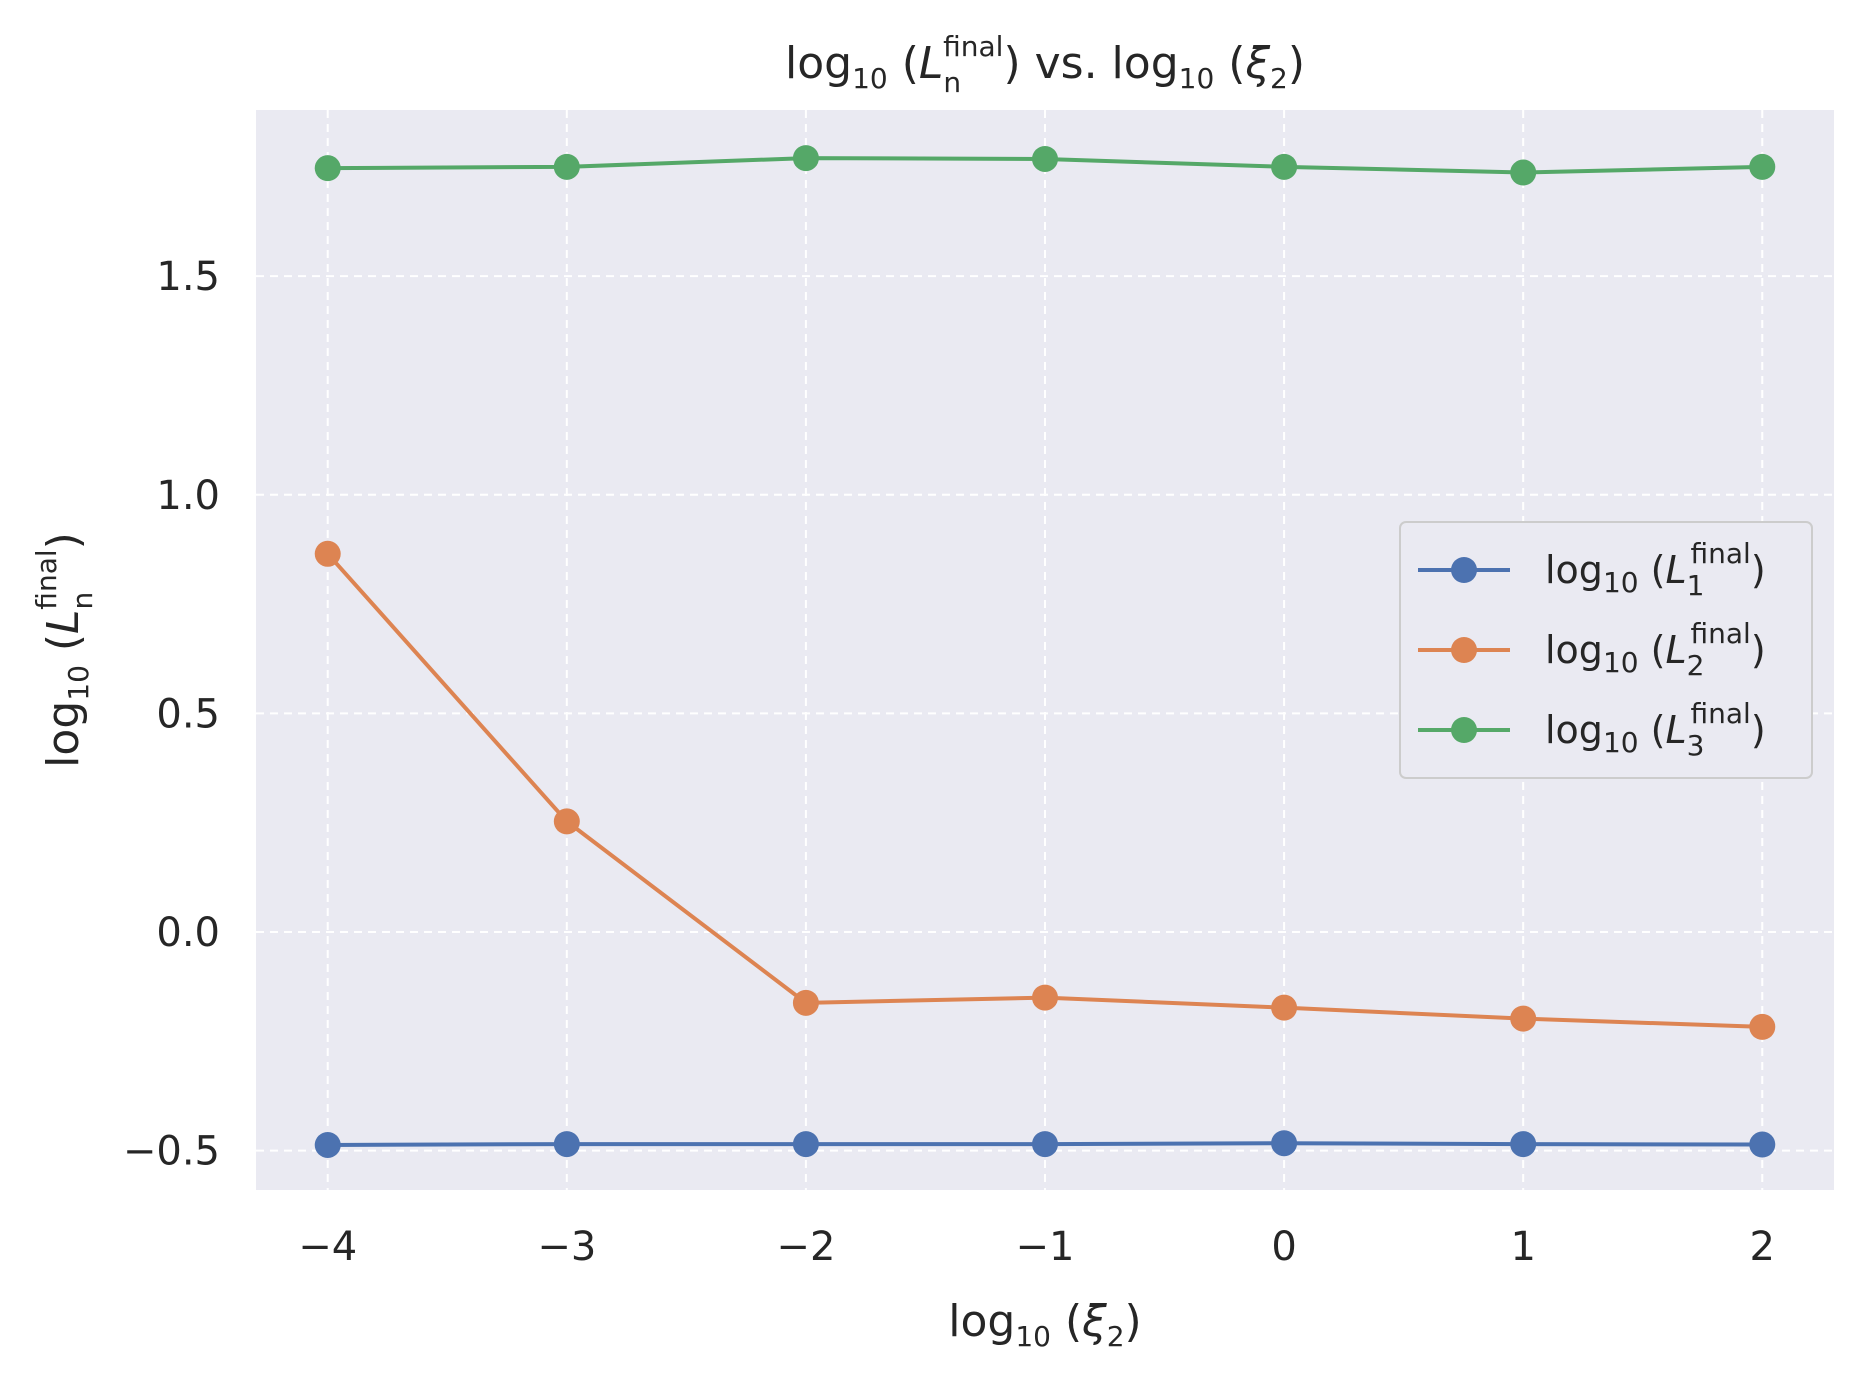 The image size is (1854, 1378). What do you see at coordinates (188, 933) in the screenshot?
I see `y-tick-label: 0.0` at bounding box center [188, 933].